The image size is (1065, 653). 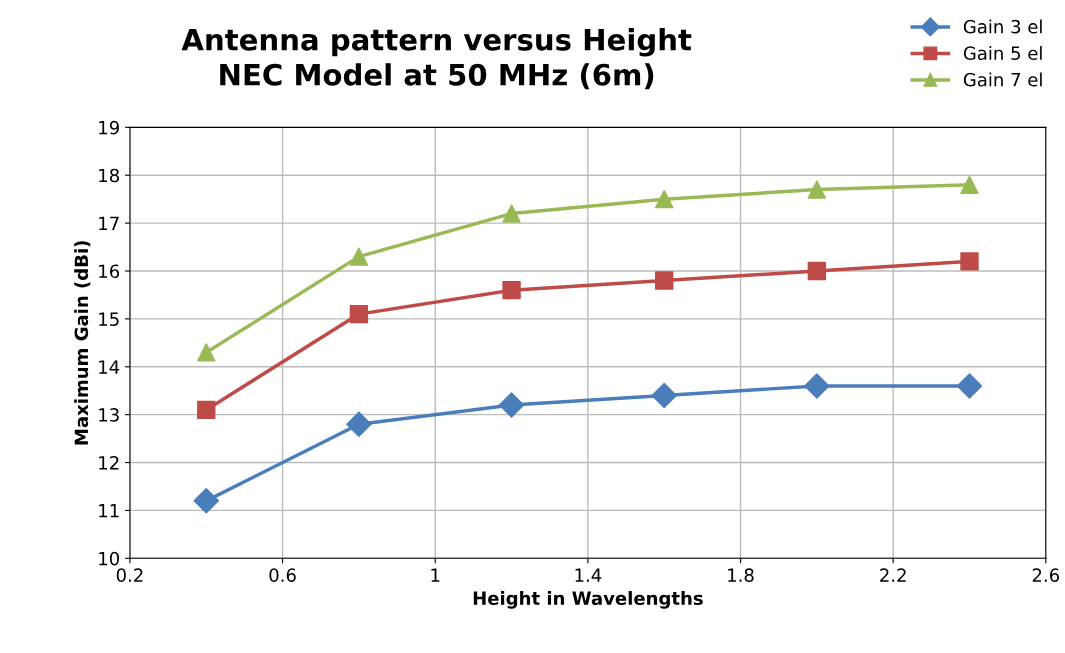 What do you see at coordinates (1046, 575) in the screenshot?
I see `x-tick-label: 2.6` at bounding box center [1046, 575].